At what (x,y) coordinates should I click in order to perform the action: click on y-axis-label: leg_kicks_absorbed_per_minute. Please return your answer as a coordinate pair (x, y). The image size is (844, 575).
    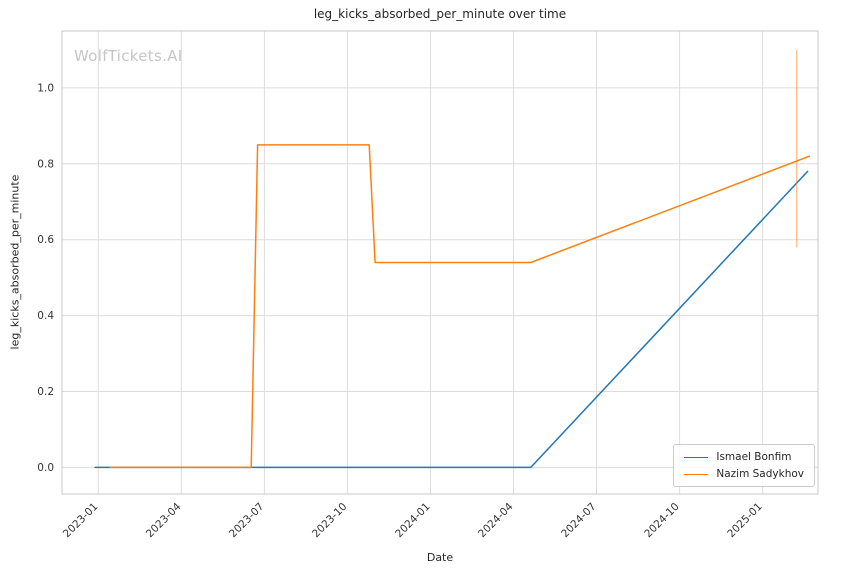
    Looking at the image, I should click on (15, 262).